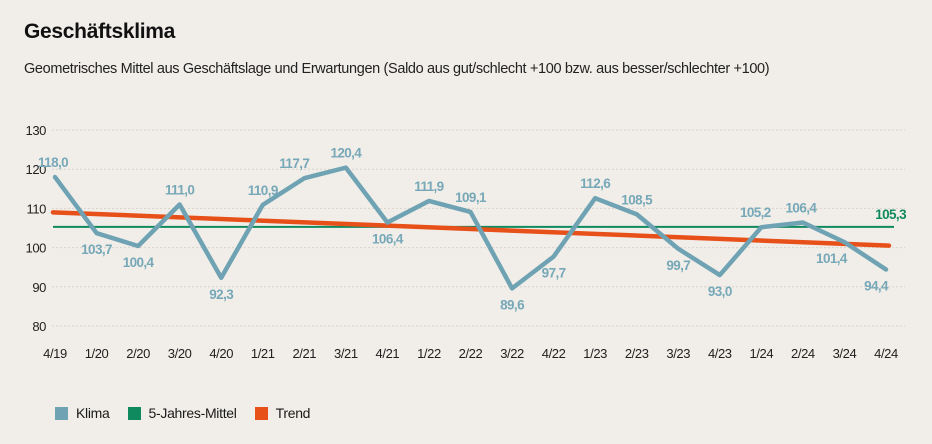  Describe the element at coordinates (39, 287) in the screenshot. I see `y-tick-label: 90` at that location.